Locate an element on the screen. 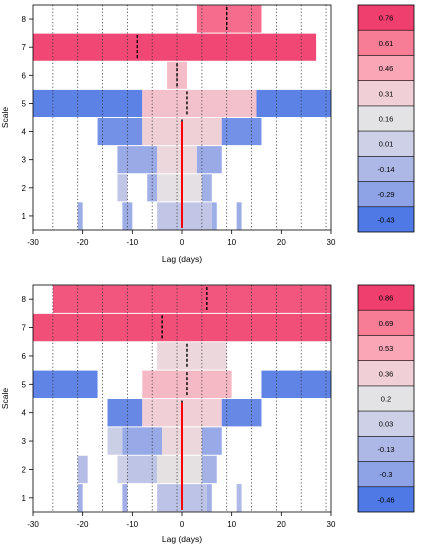  x-tick-label: 30 is located at coordinates (331, 242).